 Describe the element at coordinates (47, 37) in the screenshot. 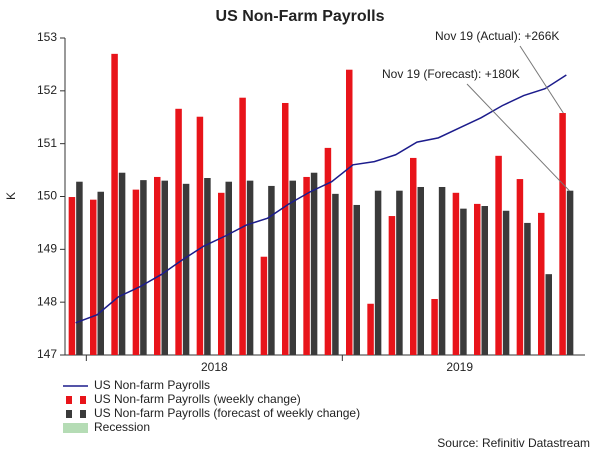

I see `y-tick-label: 153` at that location.